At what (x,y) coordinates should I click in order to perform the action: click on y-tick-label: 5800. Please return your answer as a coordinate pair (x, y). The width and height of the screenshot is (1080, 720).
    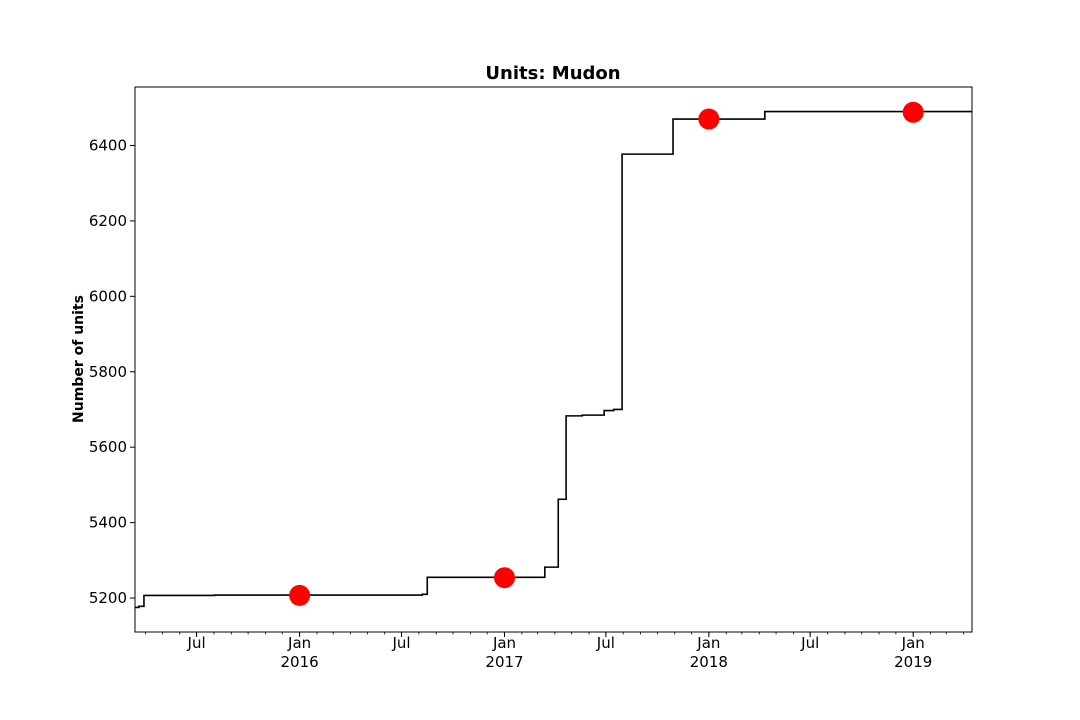
    Looking at the image, I should click on (108, 372).